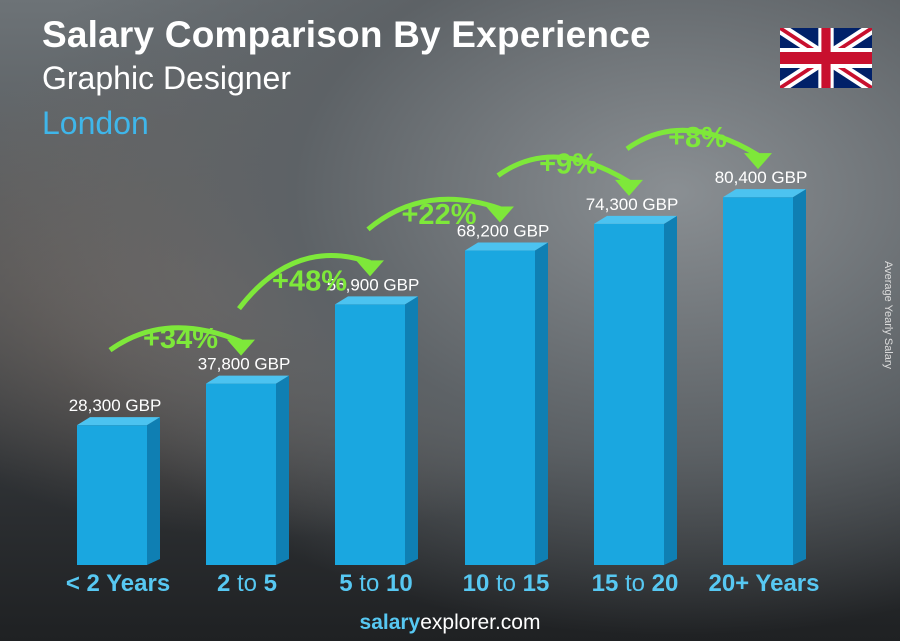  What do you see at coordinates (665, 583) in the screenshot?
I see `category-part: 20` at bounding box center [665, 583].